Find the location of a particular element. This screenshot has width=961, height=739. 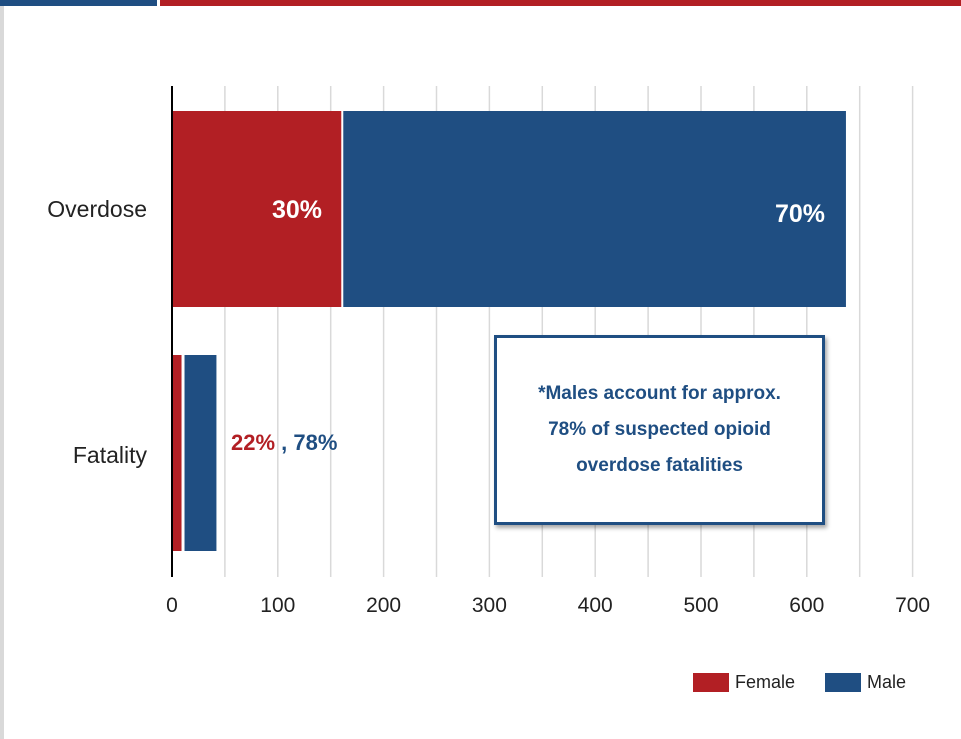

category-label: Overdose is located at coordinates (97, 209).